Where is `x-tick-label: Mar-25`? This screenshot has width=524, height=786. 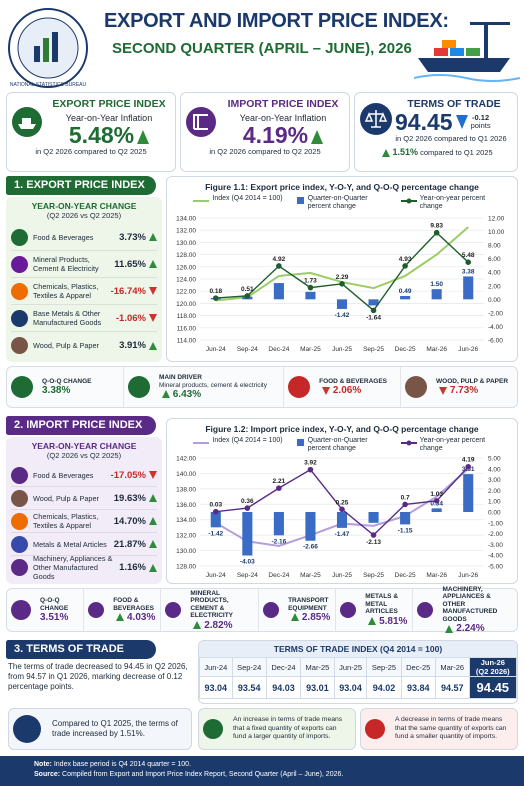
x-tick-label: Mar-25 is located at coordinates (310, 575).